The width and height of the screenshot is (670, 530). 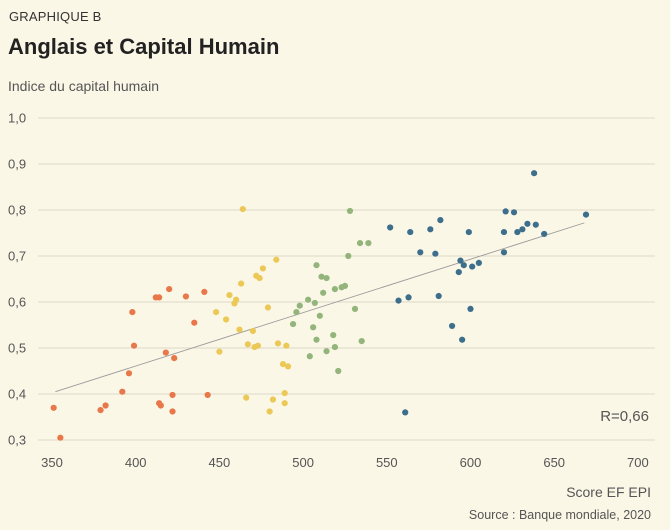 I want to click on source-note: Source : Banque mondiale, 2020, so click(x=559, y=515).